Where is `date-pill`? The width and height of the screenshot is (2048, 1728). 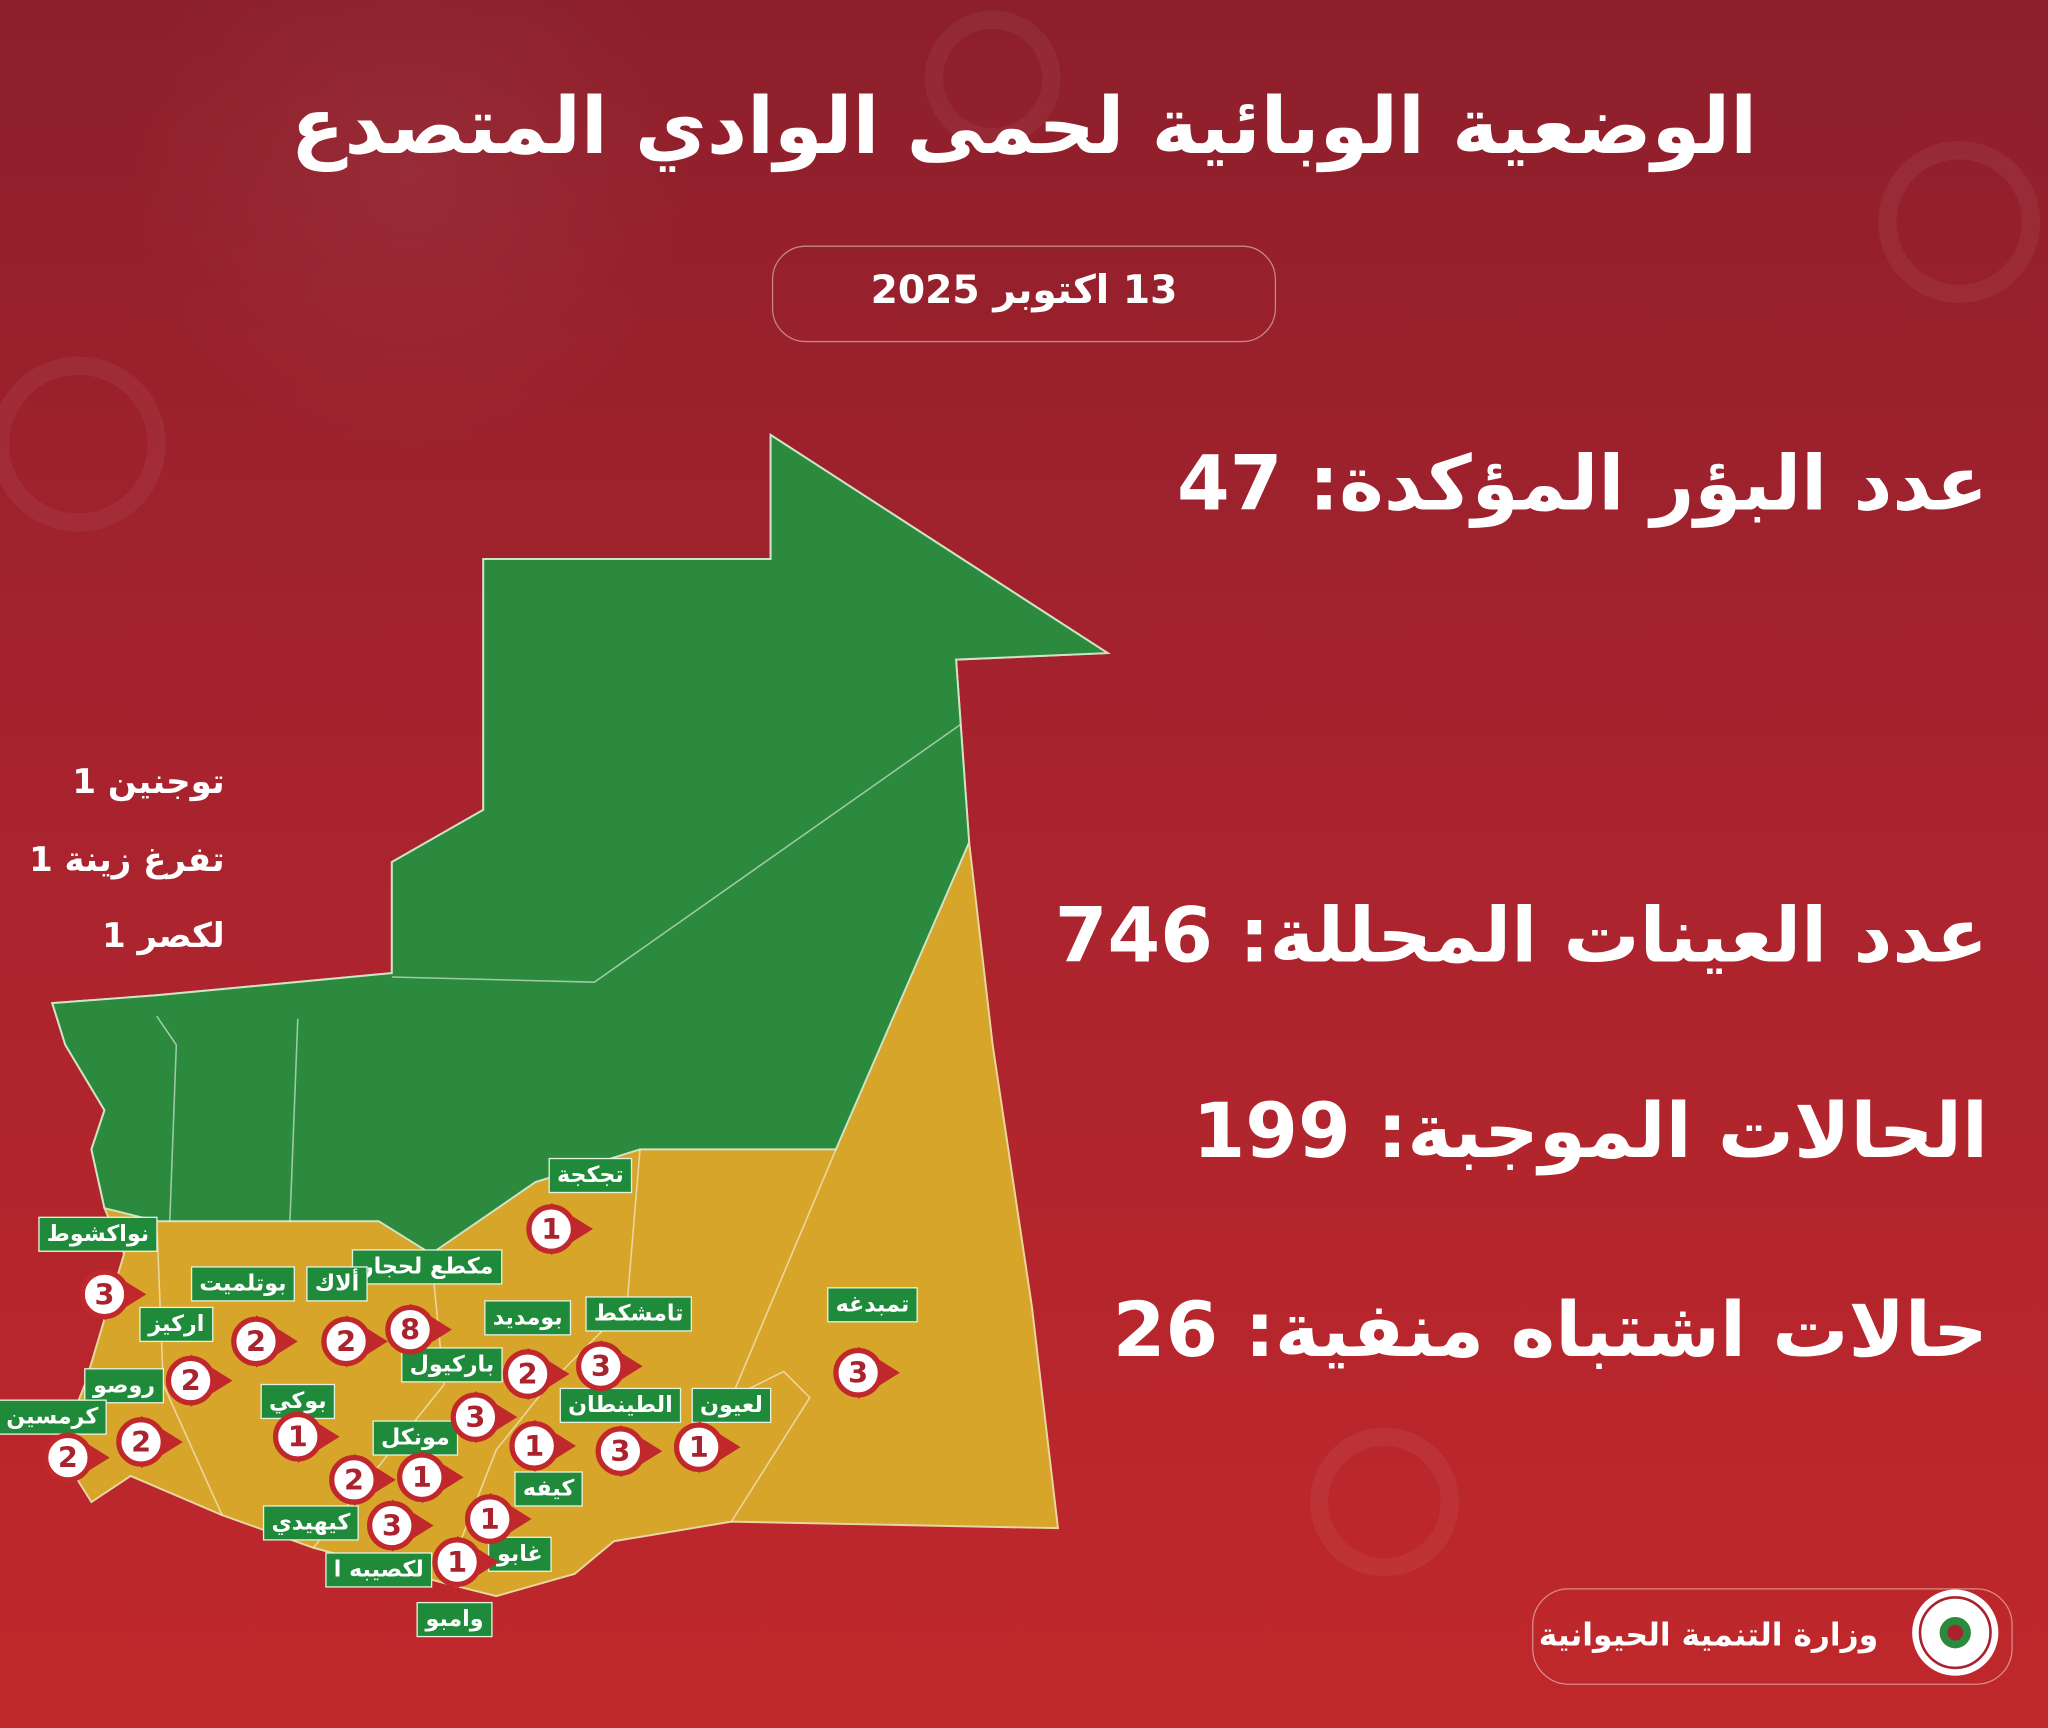 date-pill is located at coordinates (1024, 294).